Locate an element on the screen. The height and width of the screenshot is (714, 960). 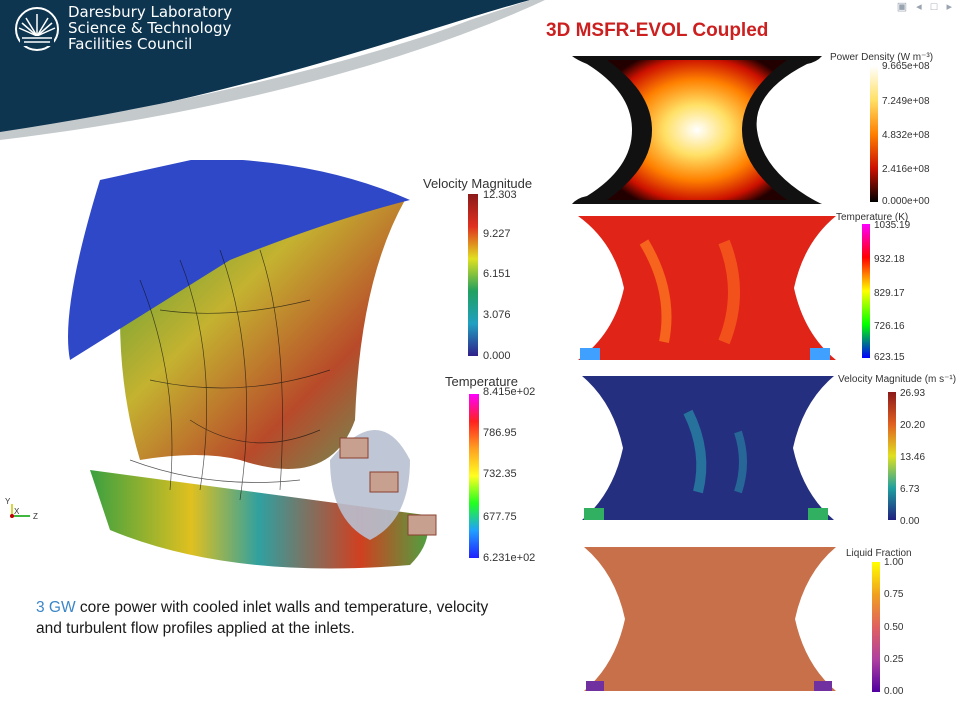
liquid-fraction-title: Liquid Fraction is located at coordinates (879, 553).